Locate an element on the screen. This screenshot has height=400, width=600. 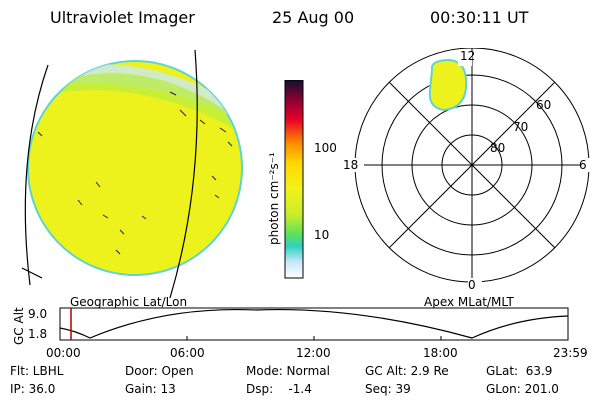
time-label: 00:30:11 UT is located at coordinates (479, 17).